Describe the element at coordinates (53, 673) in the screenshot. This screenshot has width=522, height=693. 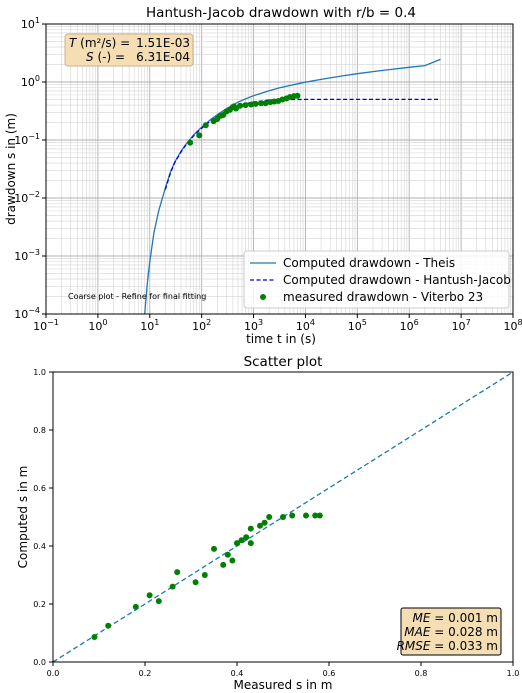
I see `scatter-x-tick-label: 0.0` at that location.